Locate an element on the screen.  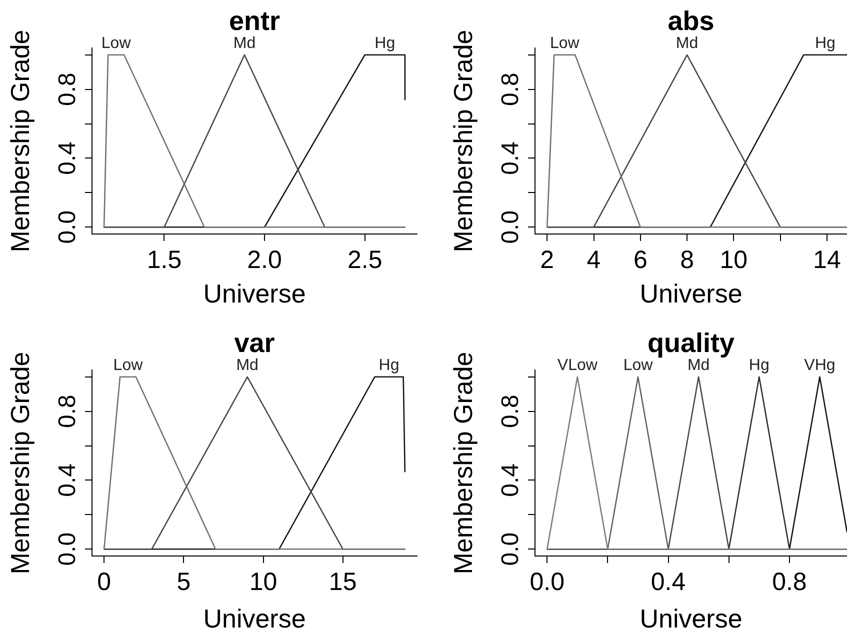
chart-title: quality is located at coordinates (691, 343).